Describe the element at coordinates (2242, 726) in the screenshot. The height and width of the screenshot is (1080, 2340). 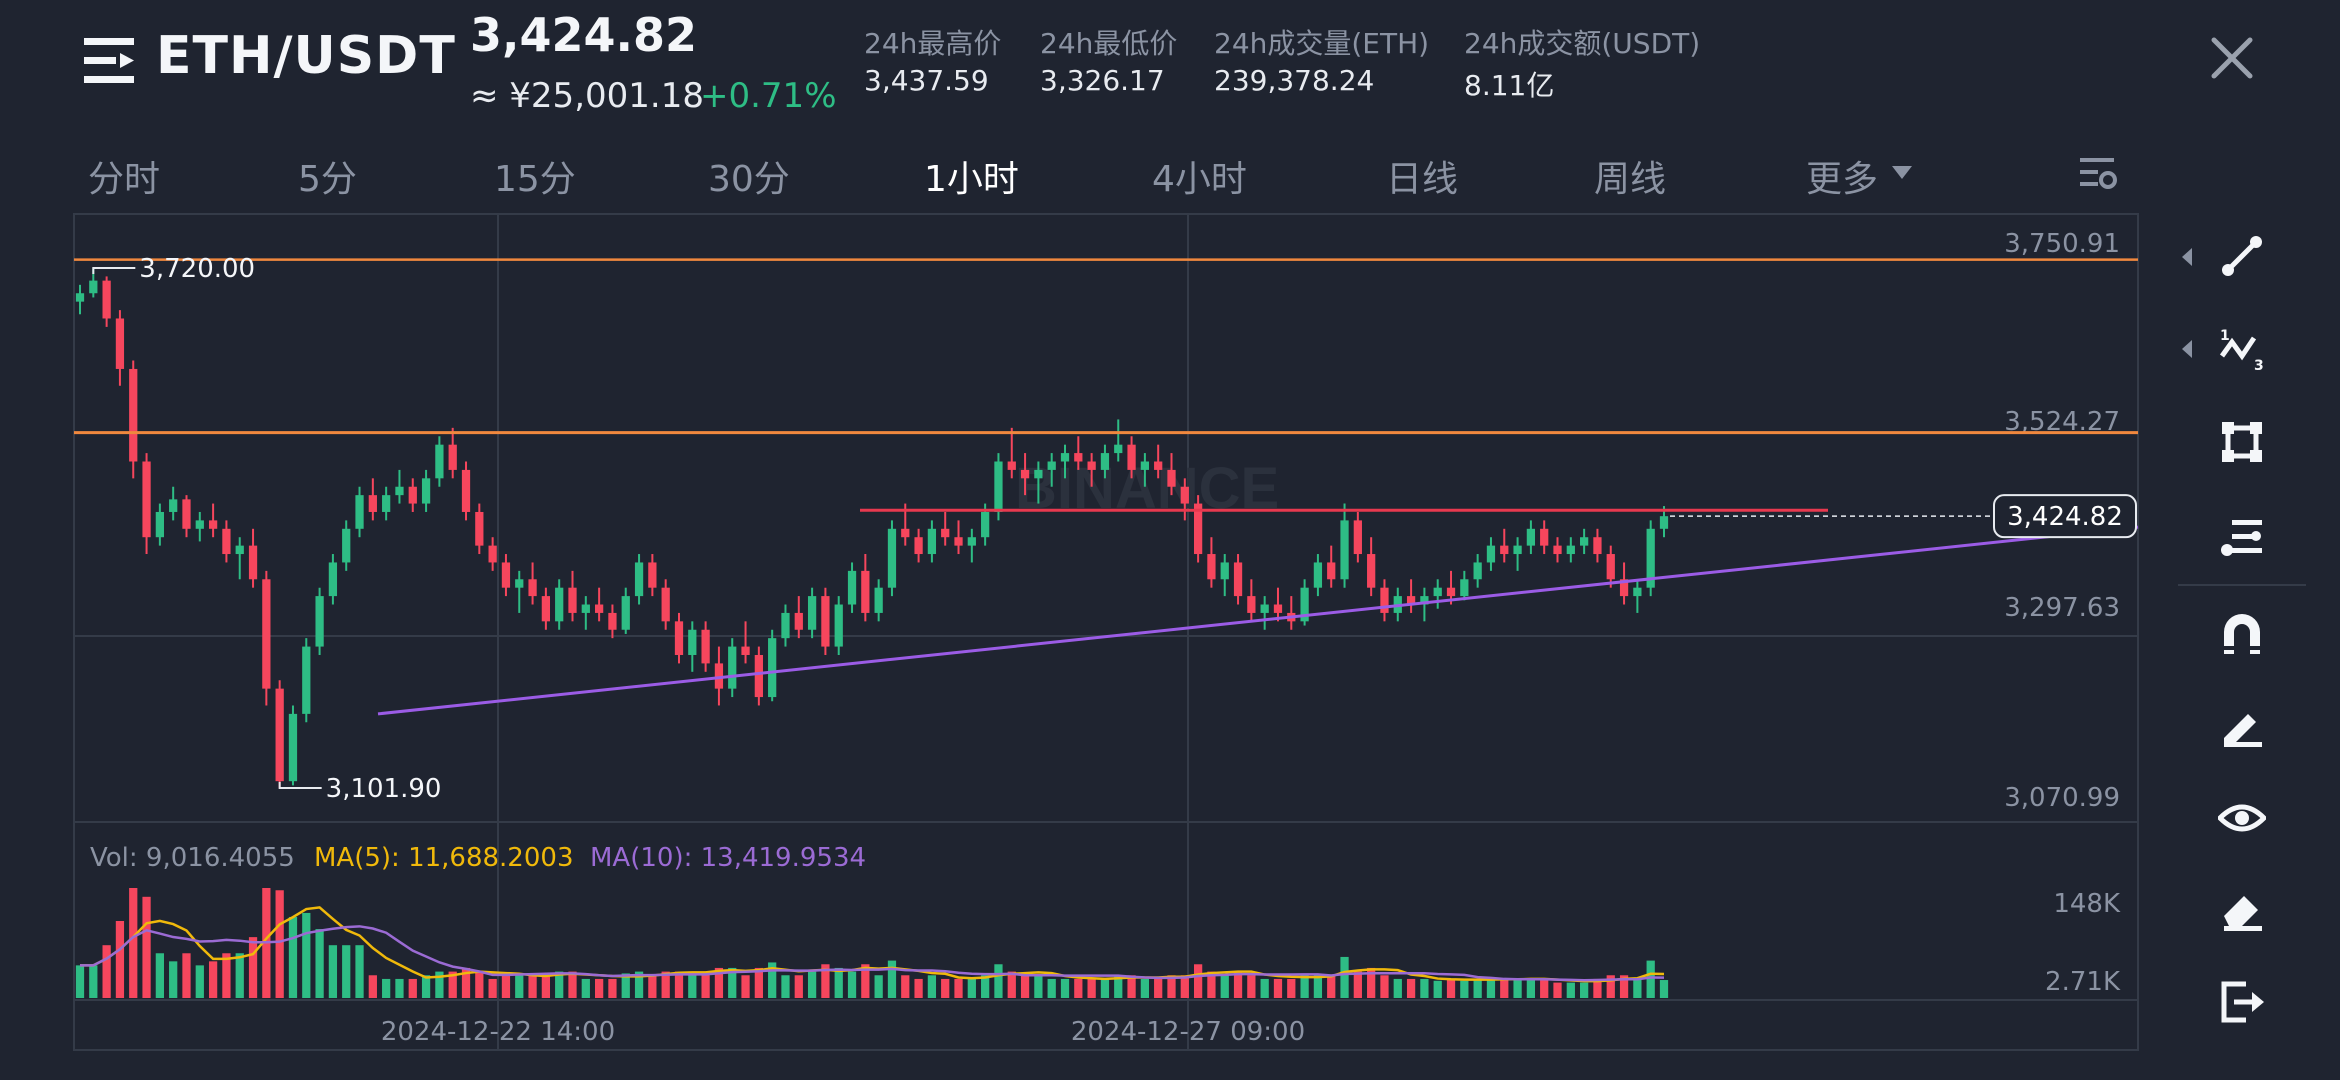
I see `pencil-icon` at that location.